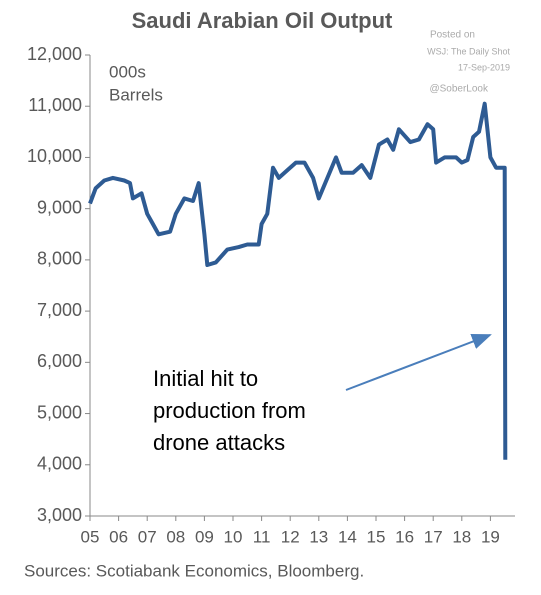 Image resolution: width=541 pixels, height=595 pixels. What do you see at coordinates (147, 536) in the screenshot?
I see `x-tick-label: 07` at bounding box center [147, 536].